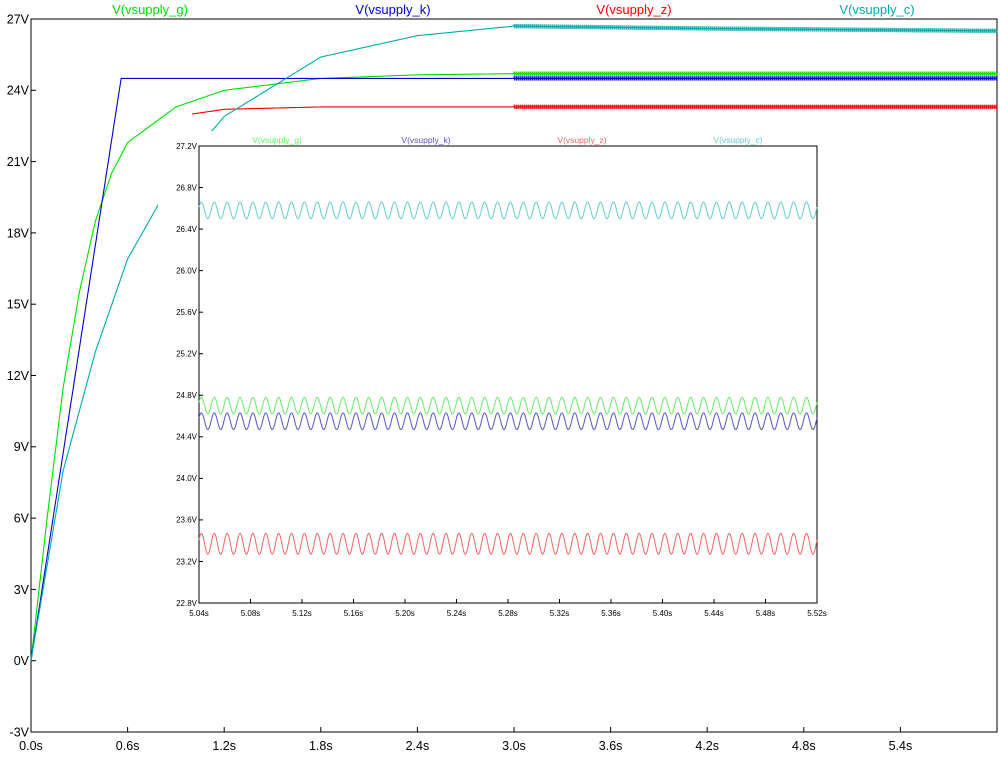 The width and height of the screenshot is (1000, 759). I want to click on inset-y-tick-label: 23.6V, so click(187, 520).